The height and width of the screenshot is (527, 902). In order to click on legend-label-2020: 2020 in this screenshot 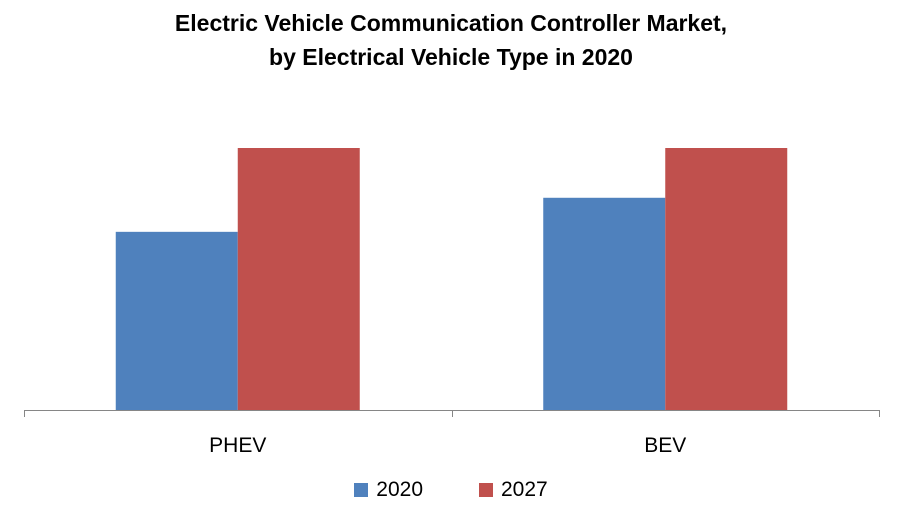, I will do `click(399, 489)`.